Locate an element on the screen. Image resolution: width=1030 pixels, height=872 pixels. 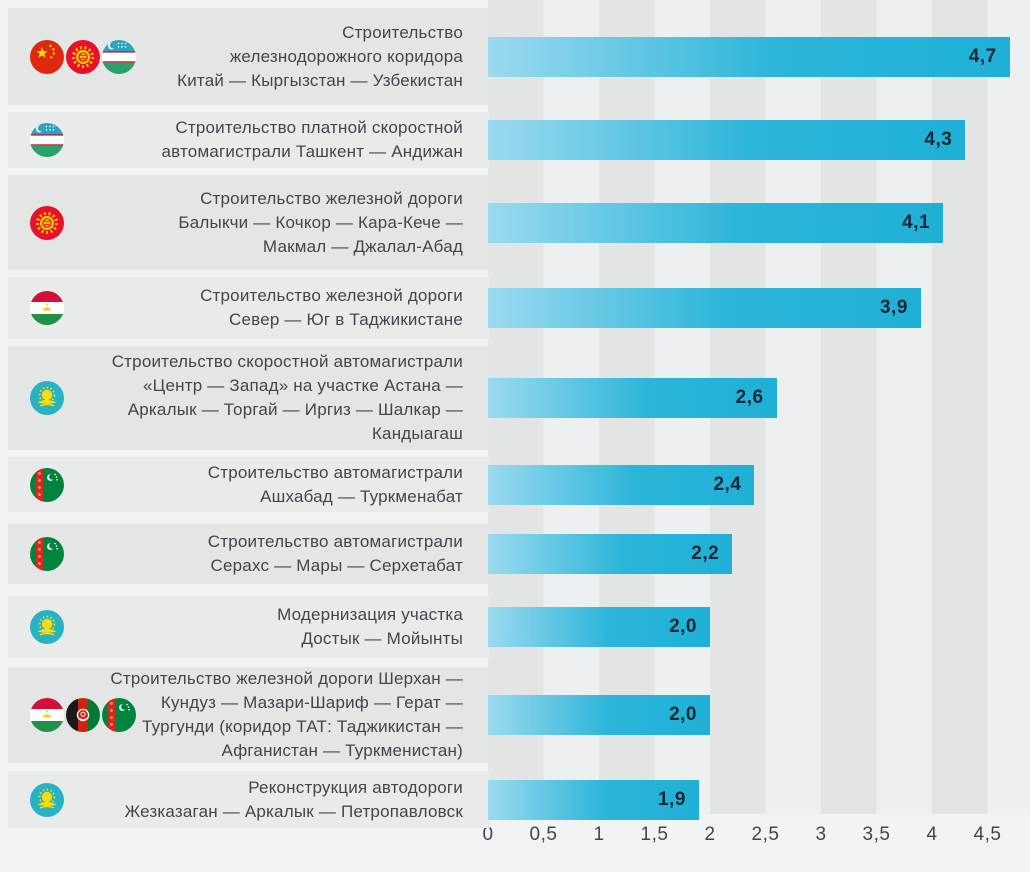
bar-value-label: 4,1 is located at coordinates (916, 222).